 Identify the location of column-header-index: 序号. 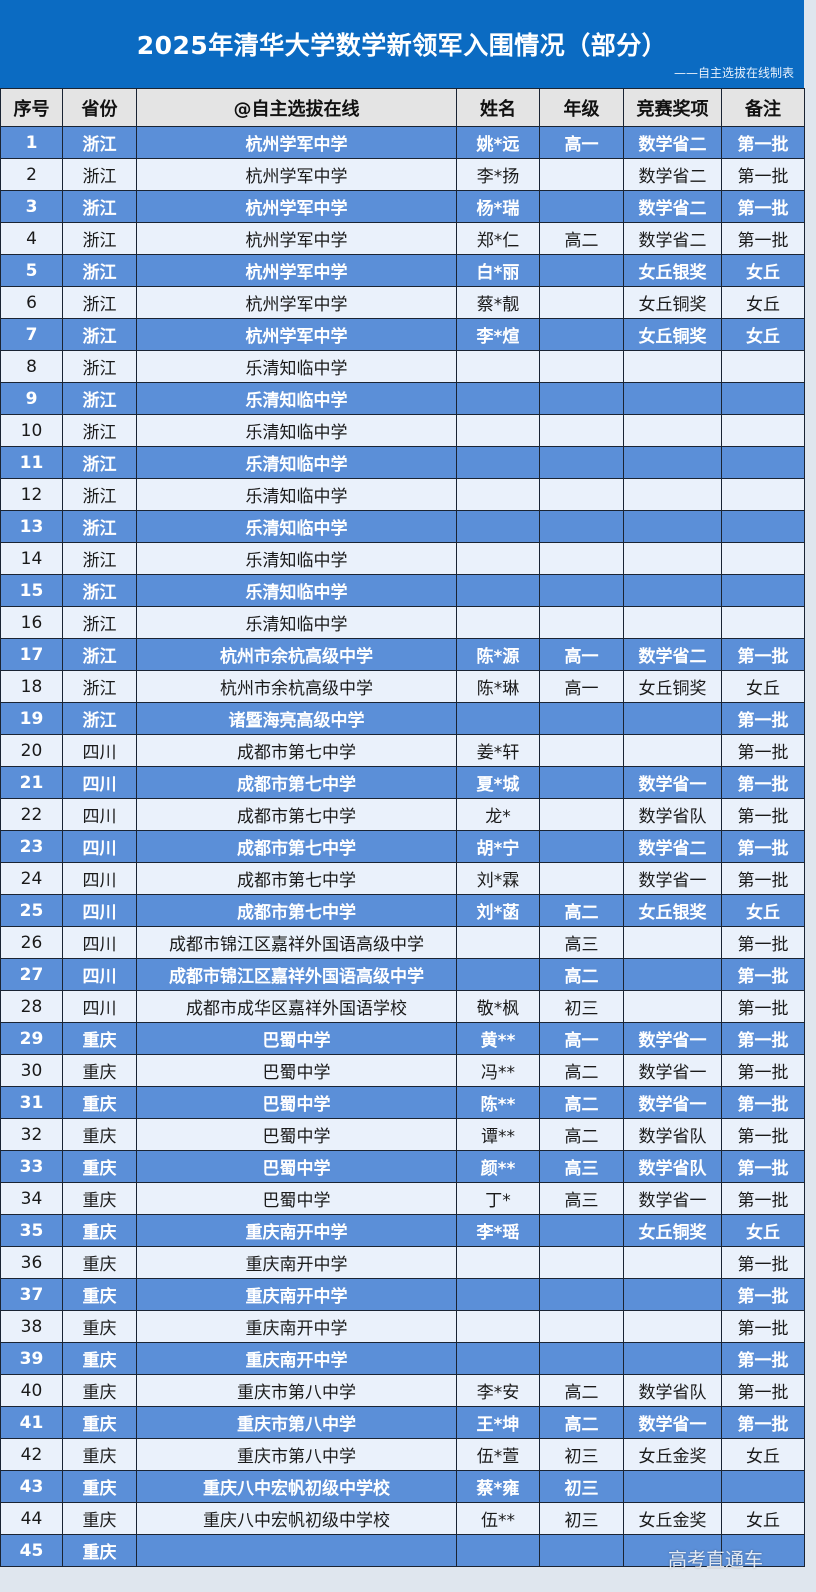
(31, 107).